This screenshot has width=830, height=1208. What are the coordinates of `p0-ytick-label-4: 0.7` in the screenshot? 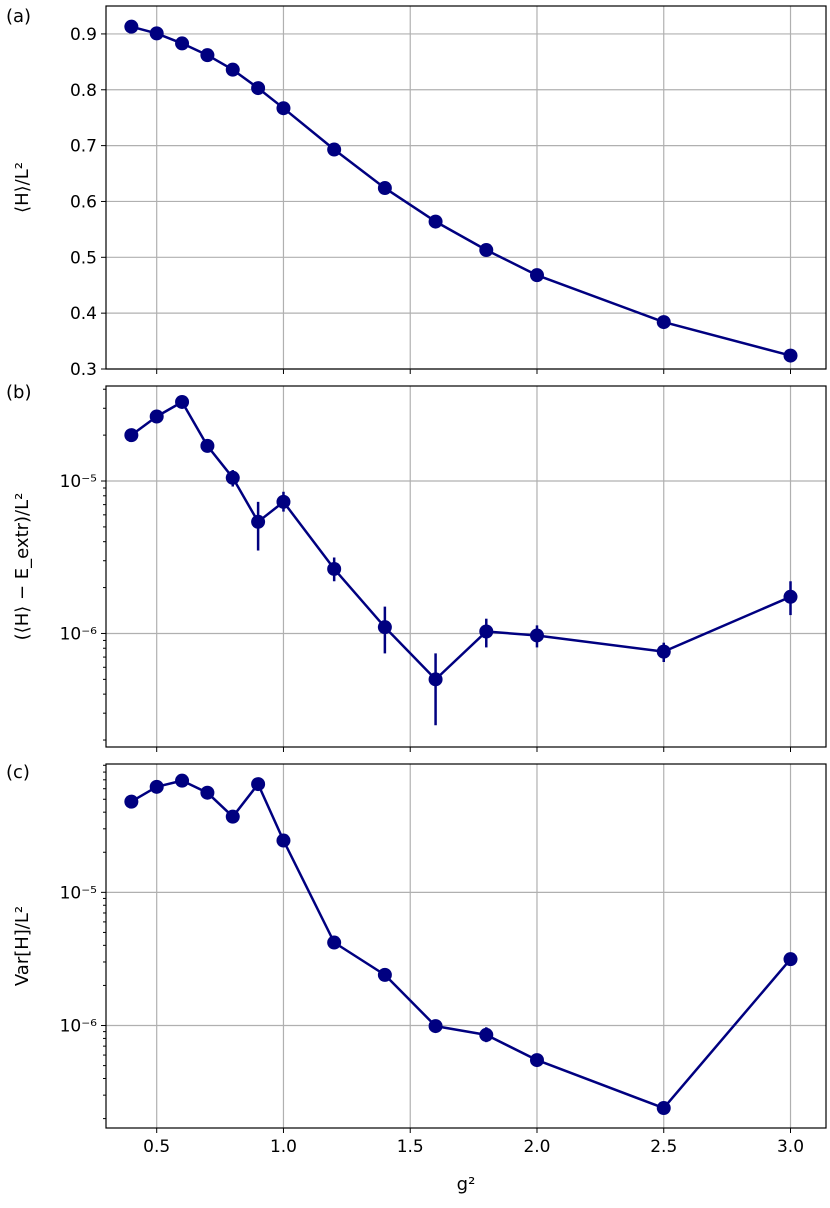 It's located at (83, 147).